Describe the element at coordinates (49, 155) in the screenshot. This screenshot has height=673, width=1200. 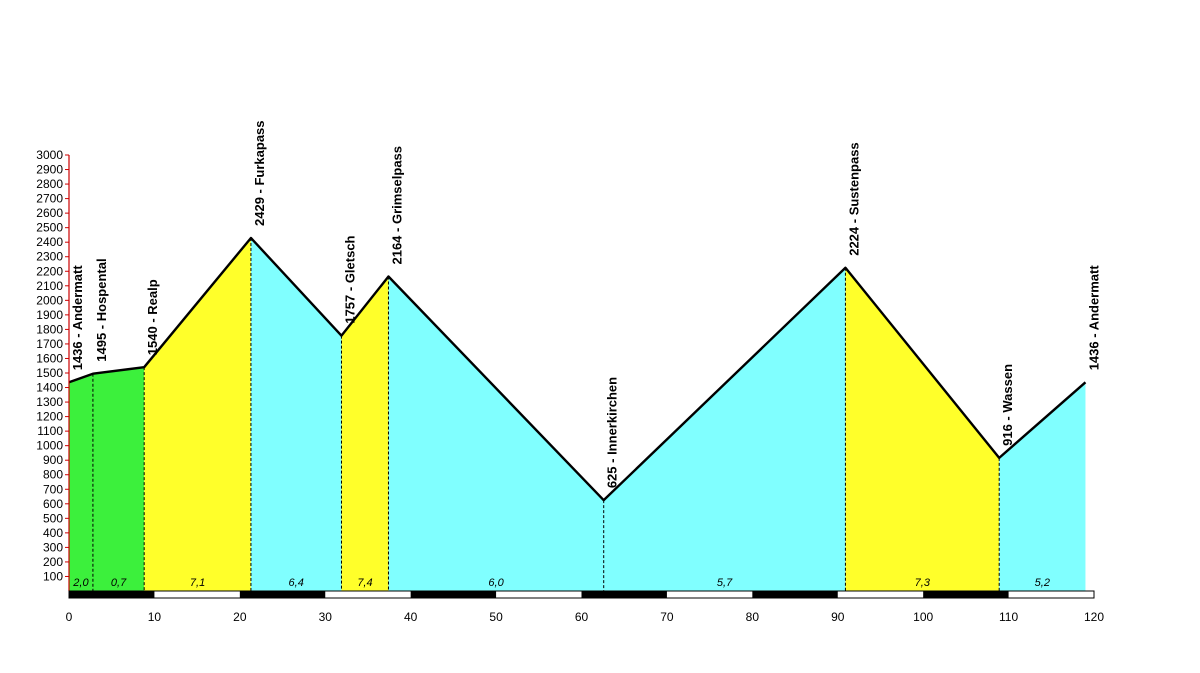
I see `y-tick-label: 3000` at that location.